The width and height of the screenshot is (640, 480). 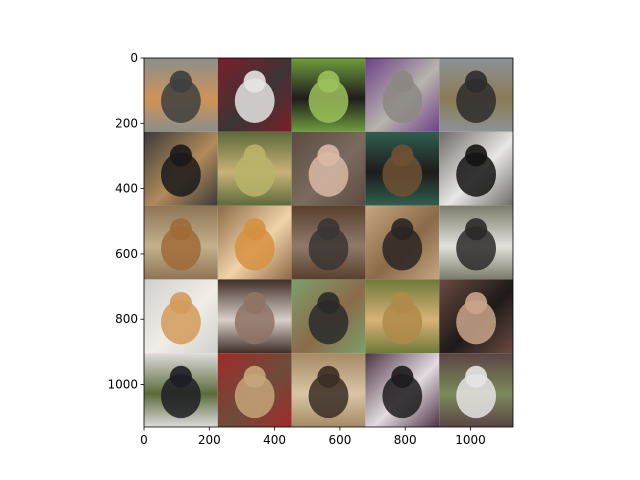 I want to click on x-tick-label: 400, so click(x=274, y=440).